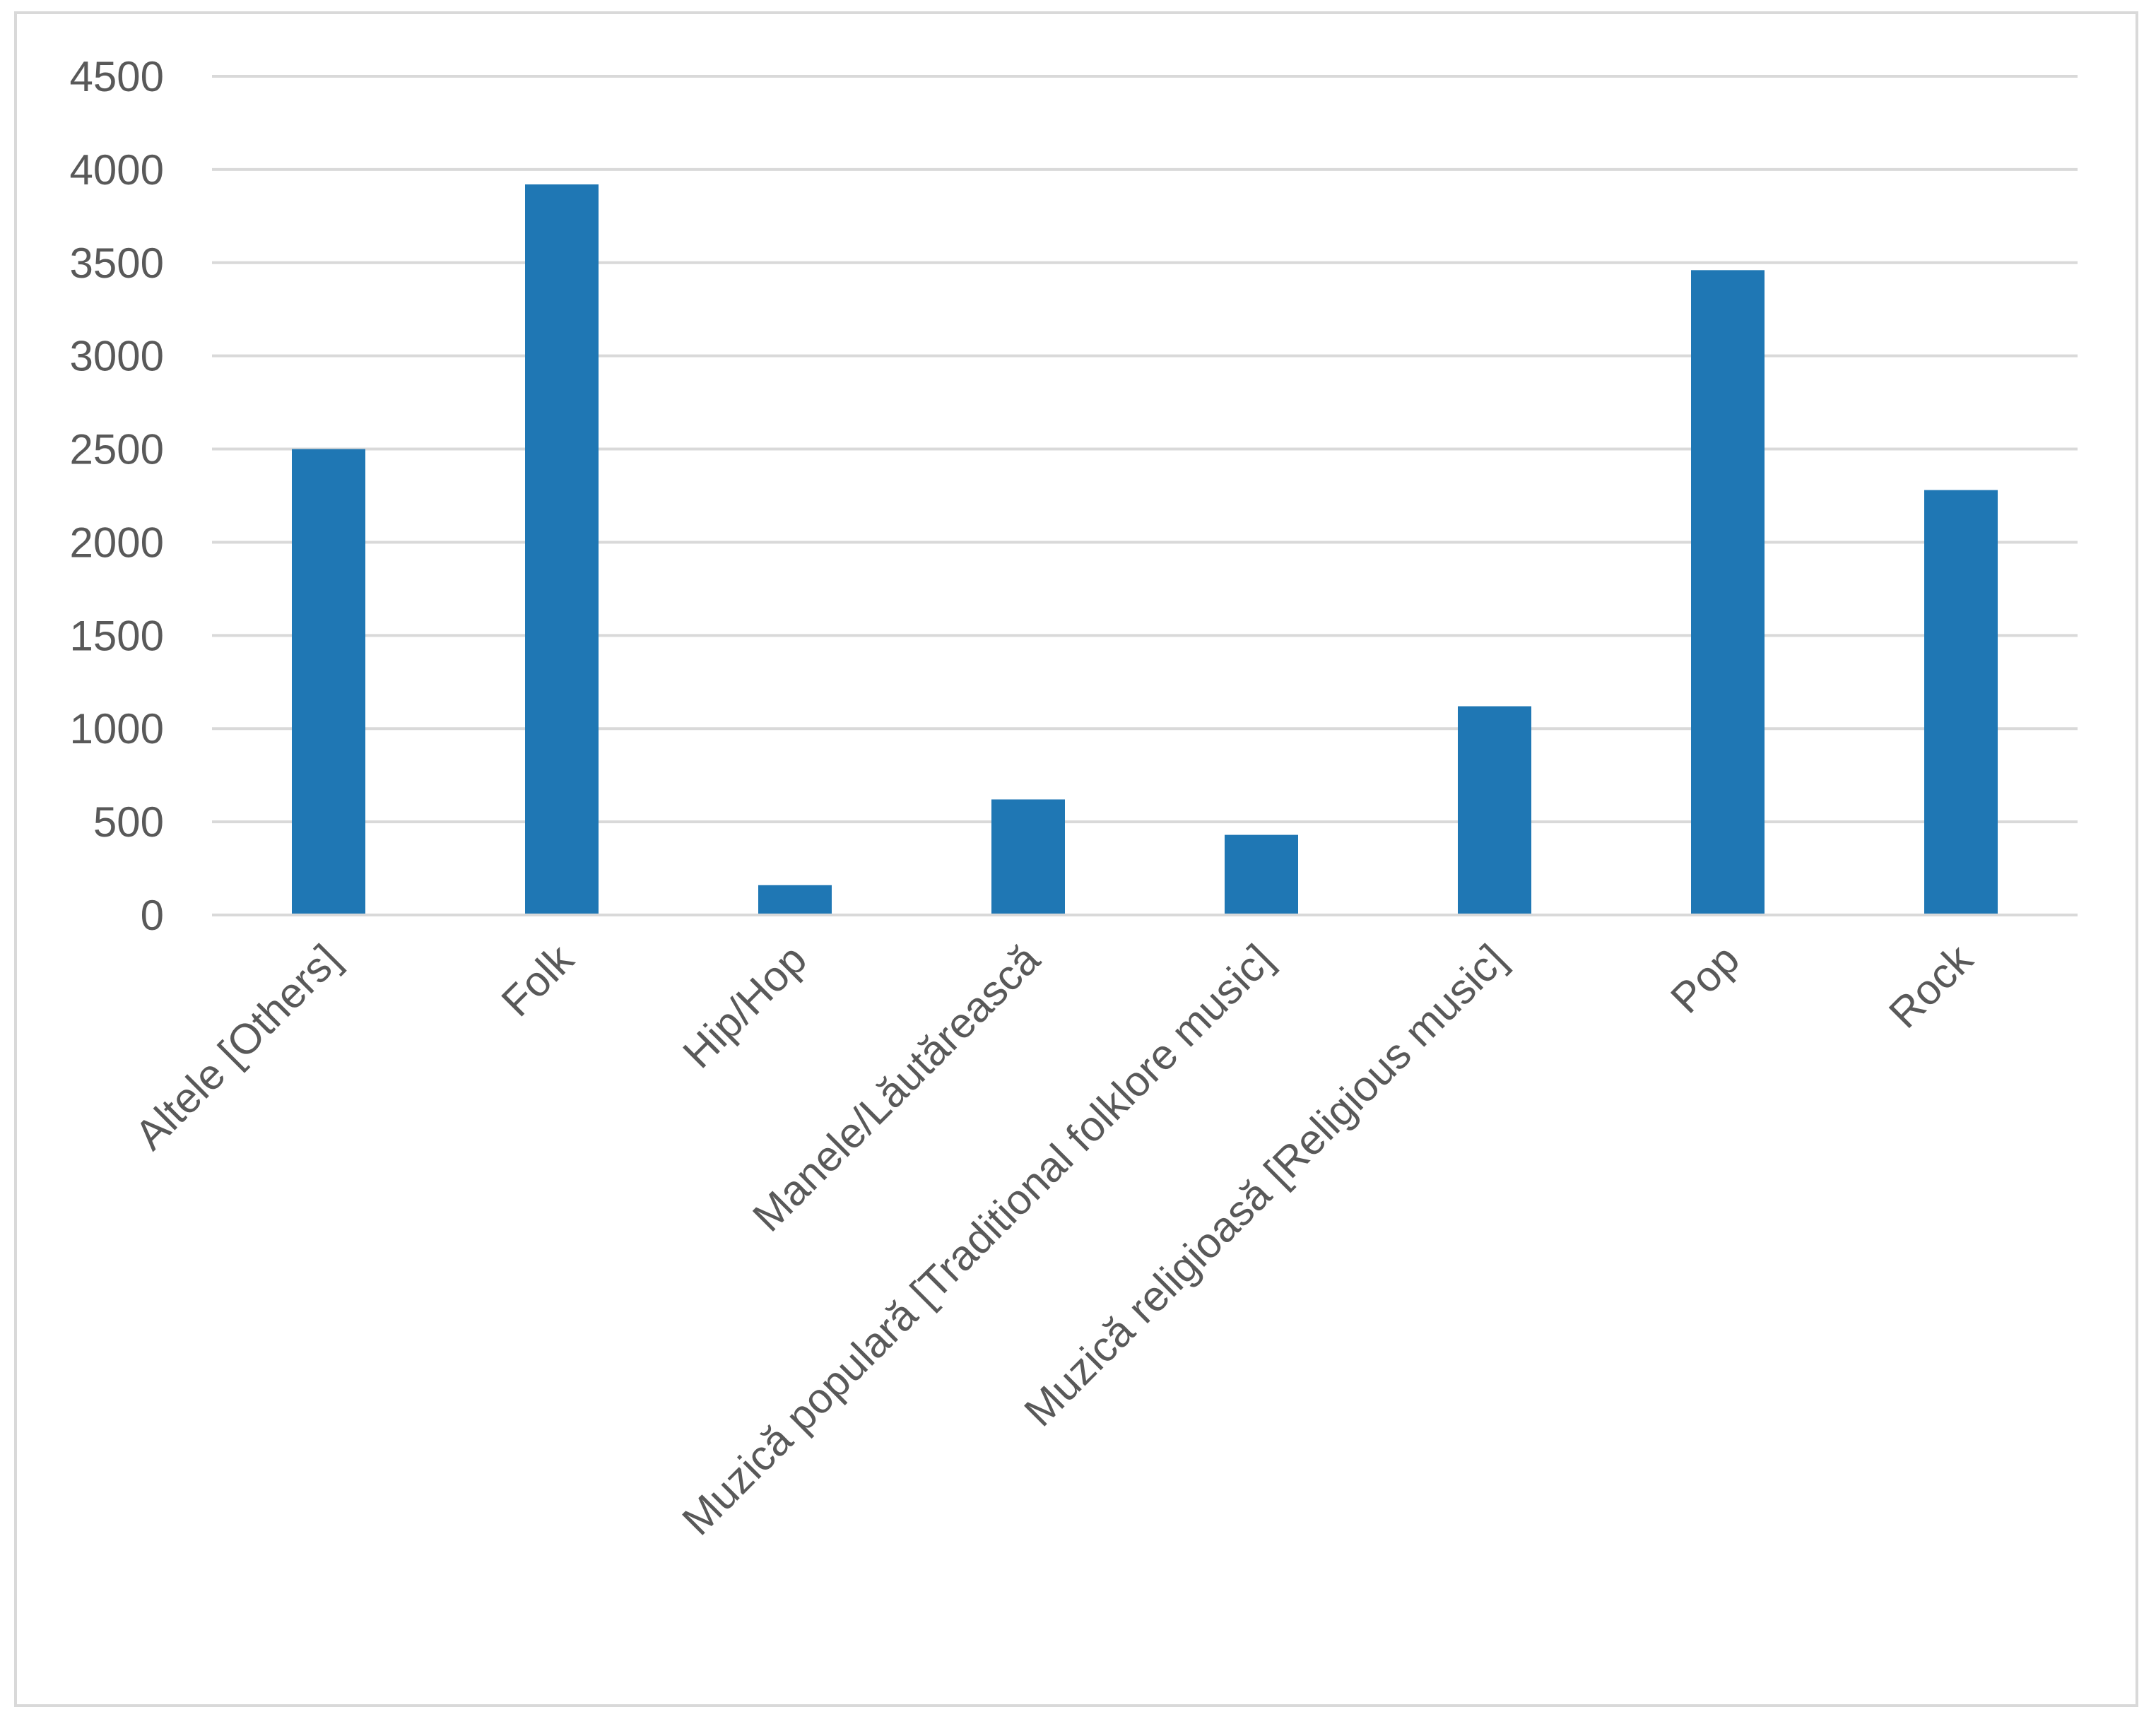 Image resolution: width=2156 pixels, height=1724 pixels. What do you see at coordinates (117, 635) in the screenshot?
I see `y-tick-label: 1500` at bounding box center [117, 635].